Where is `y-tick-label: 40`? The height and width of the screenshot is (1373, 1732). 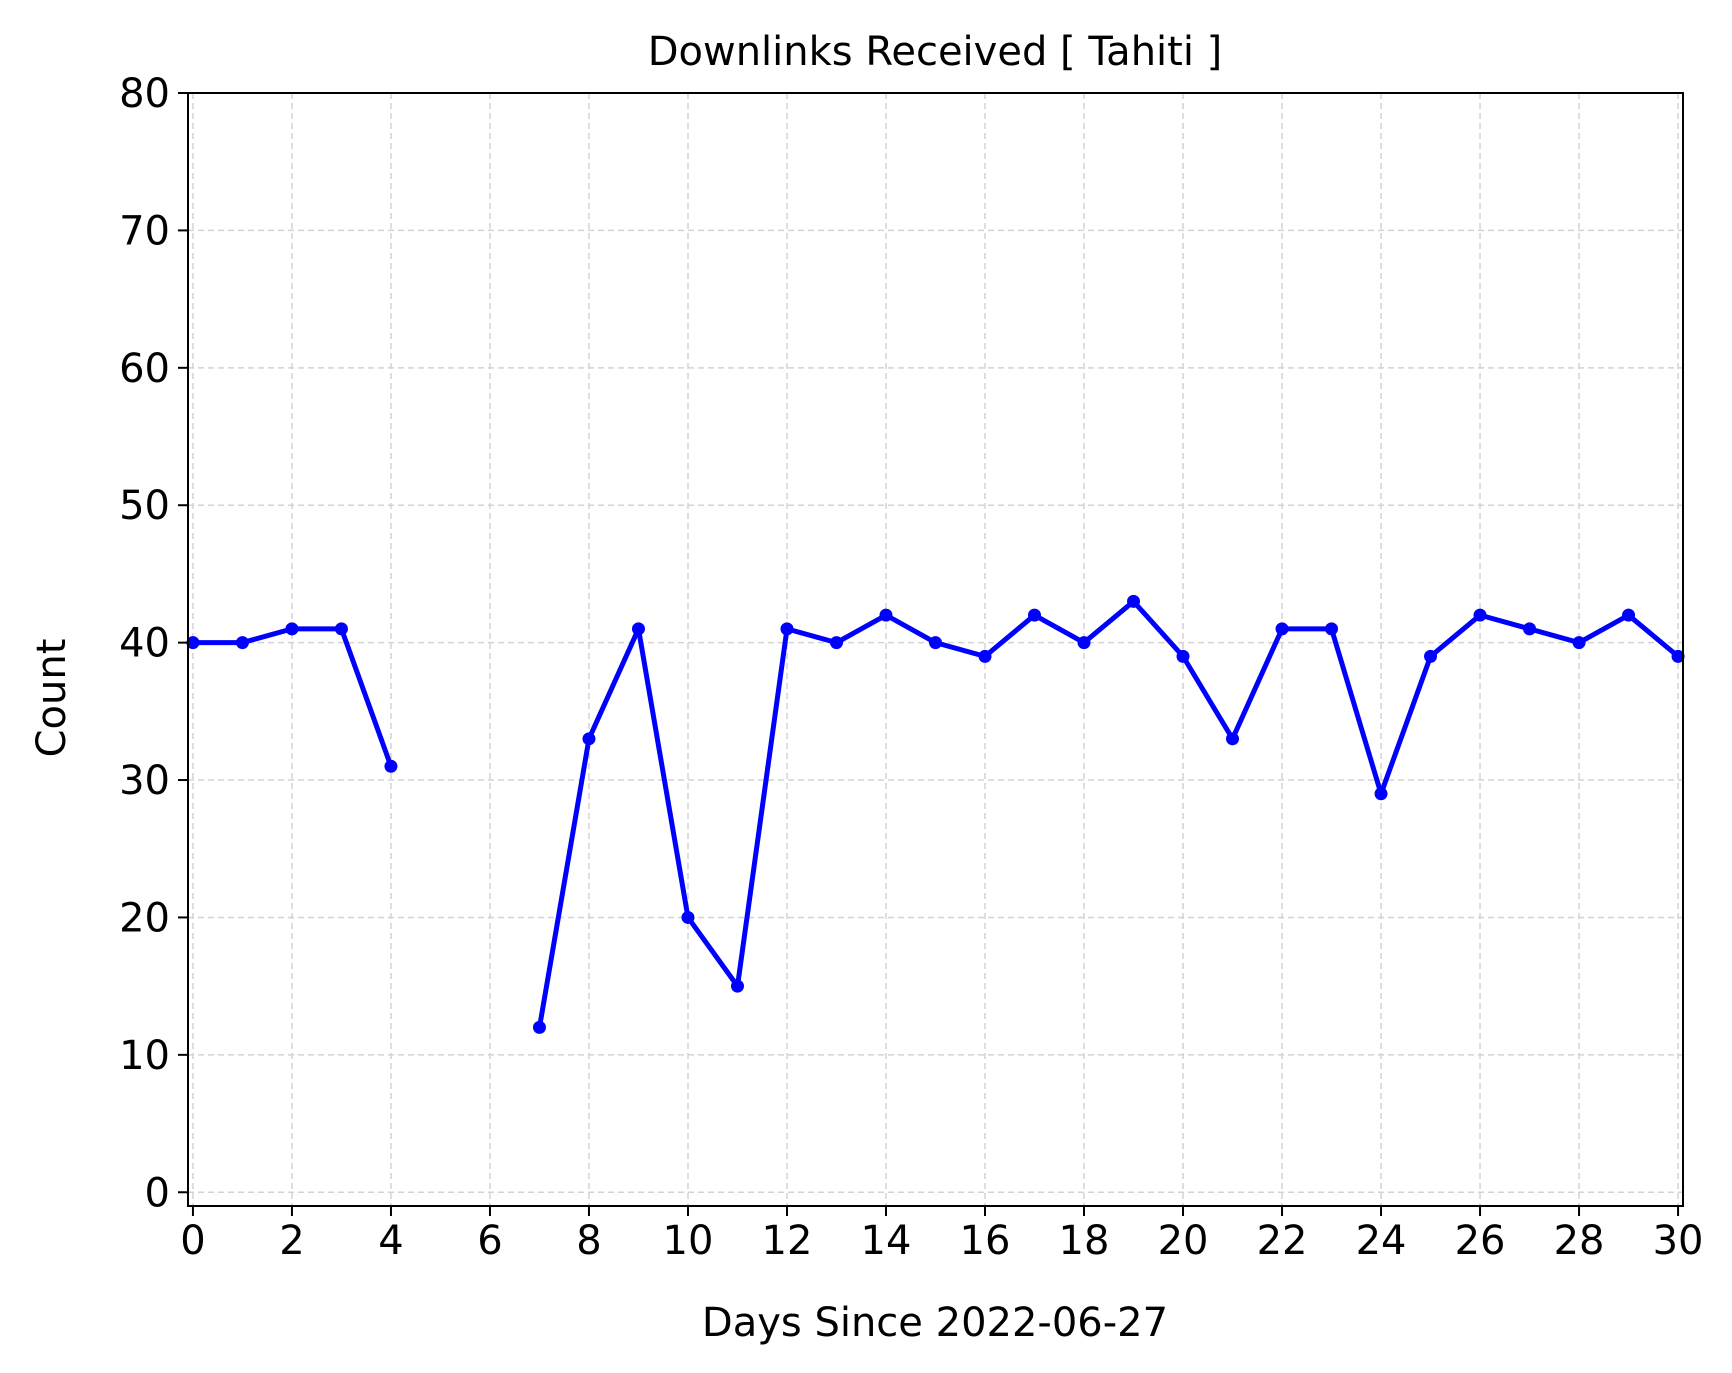
y-tick-label: 40 is located at coordinates (144, 644).